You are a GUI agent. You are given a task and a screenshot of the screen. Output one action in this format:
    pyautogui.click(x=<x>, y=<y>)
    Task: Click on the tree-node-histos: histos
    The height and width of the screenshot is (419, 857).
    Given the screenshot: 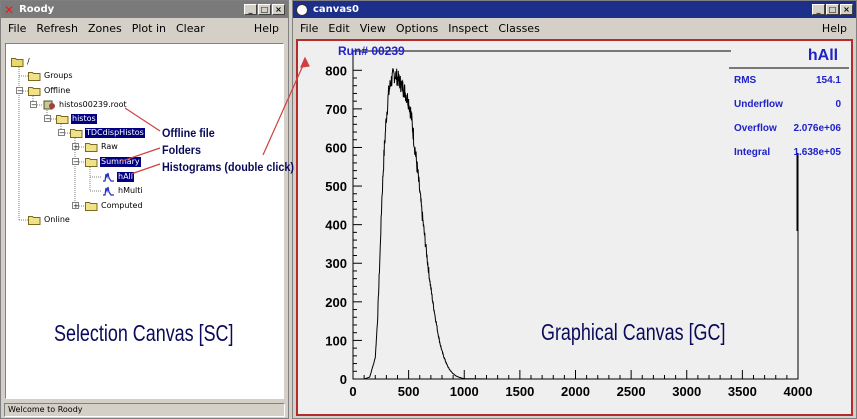 What is the action you would take?
    pyautogui.click(x=76, y=119)
    